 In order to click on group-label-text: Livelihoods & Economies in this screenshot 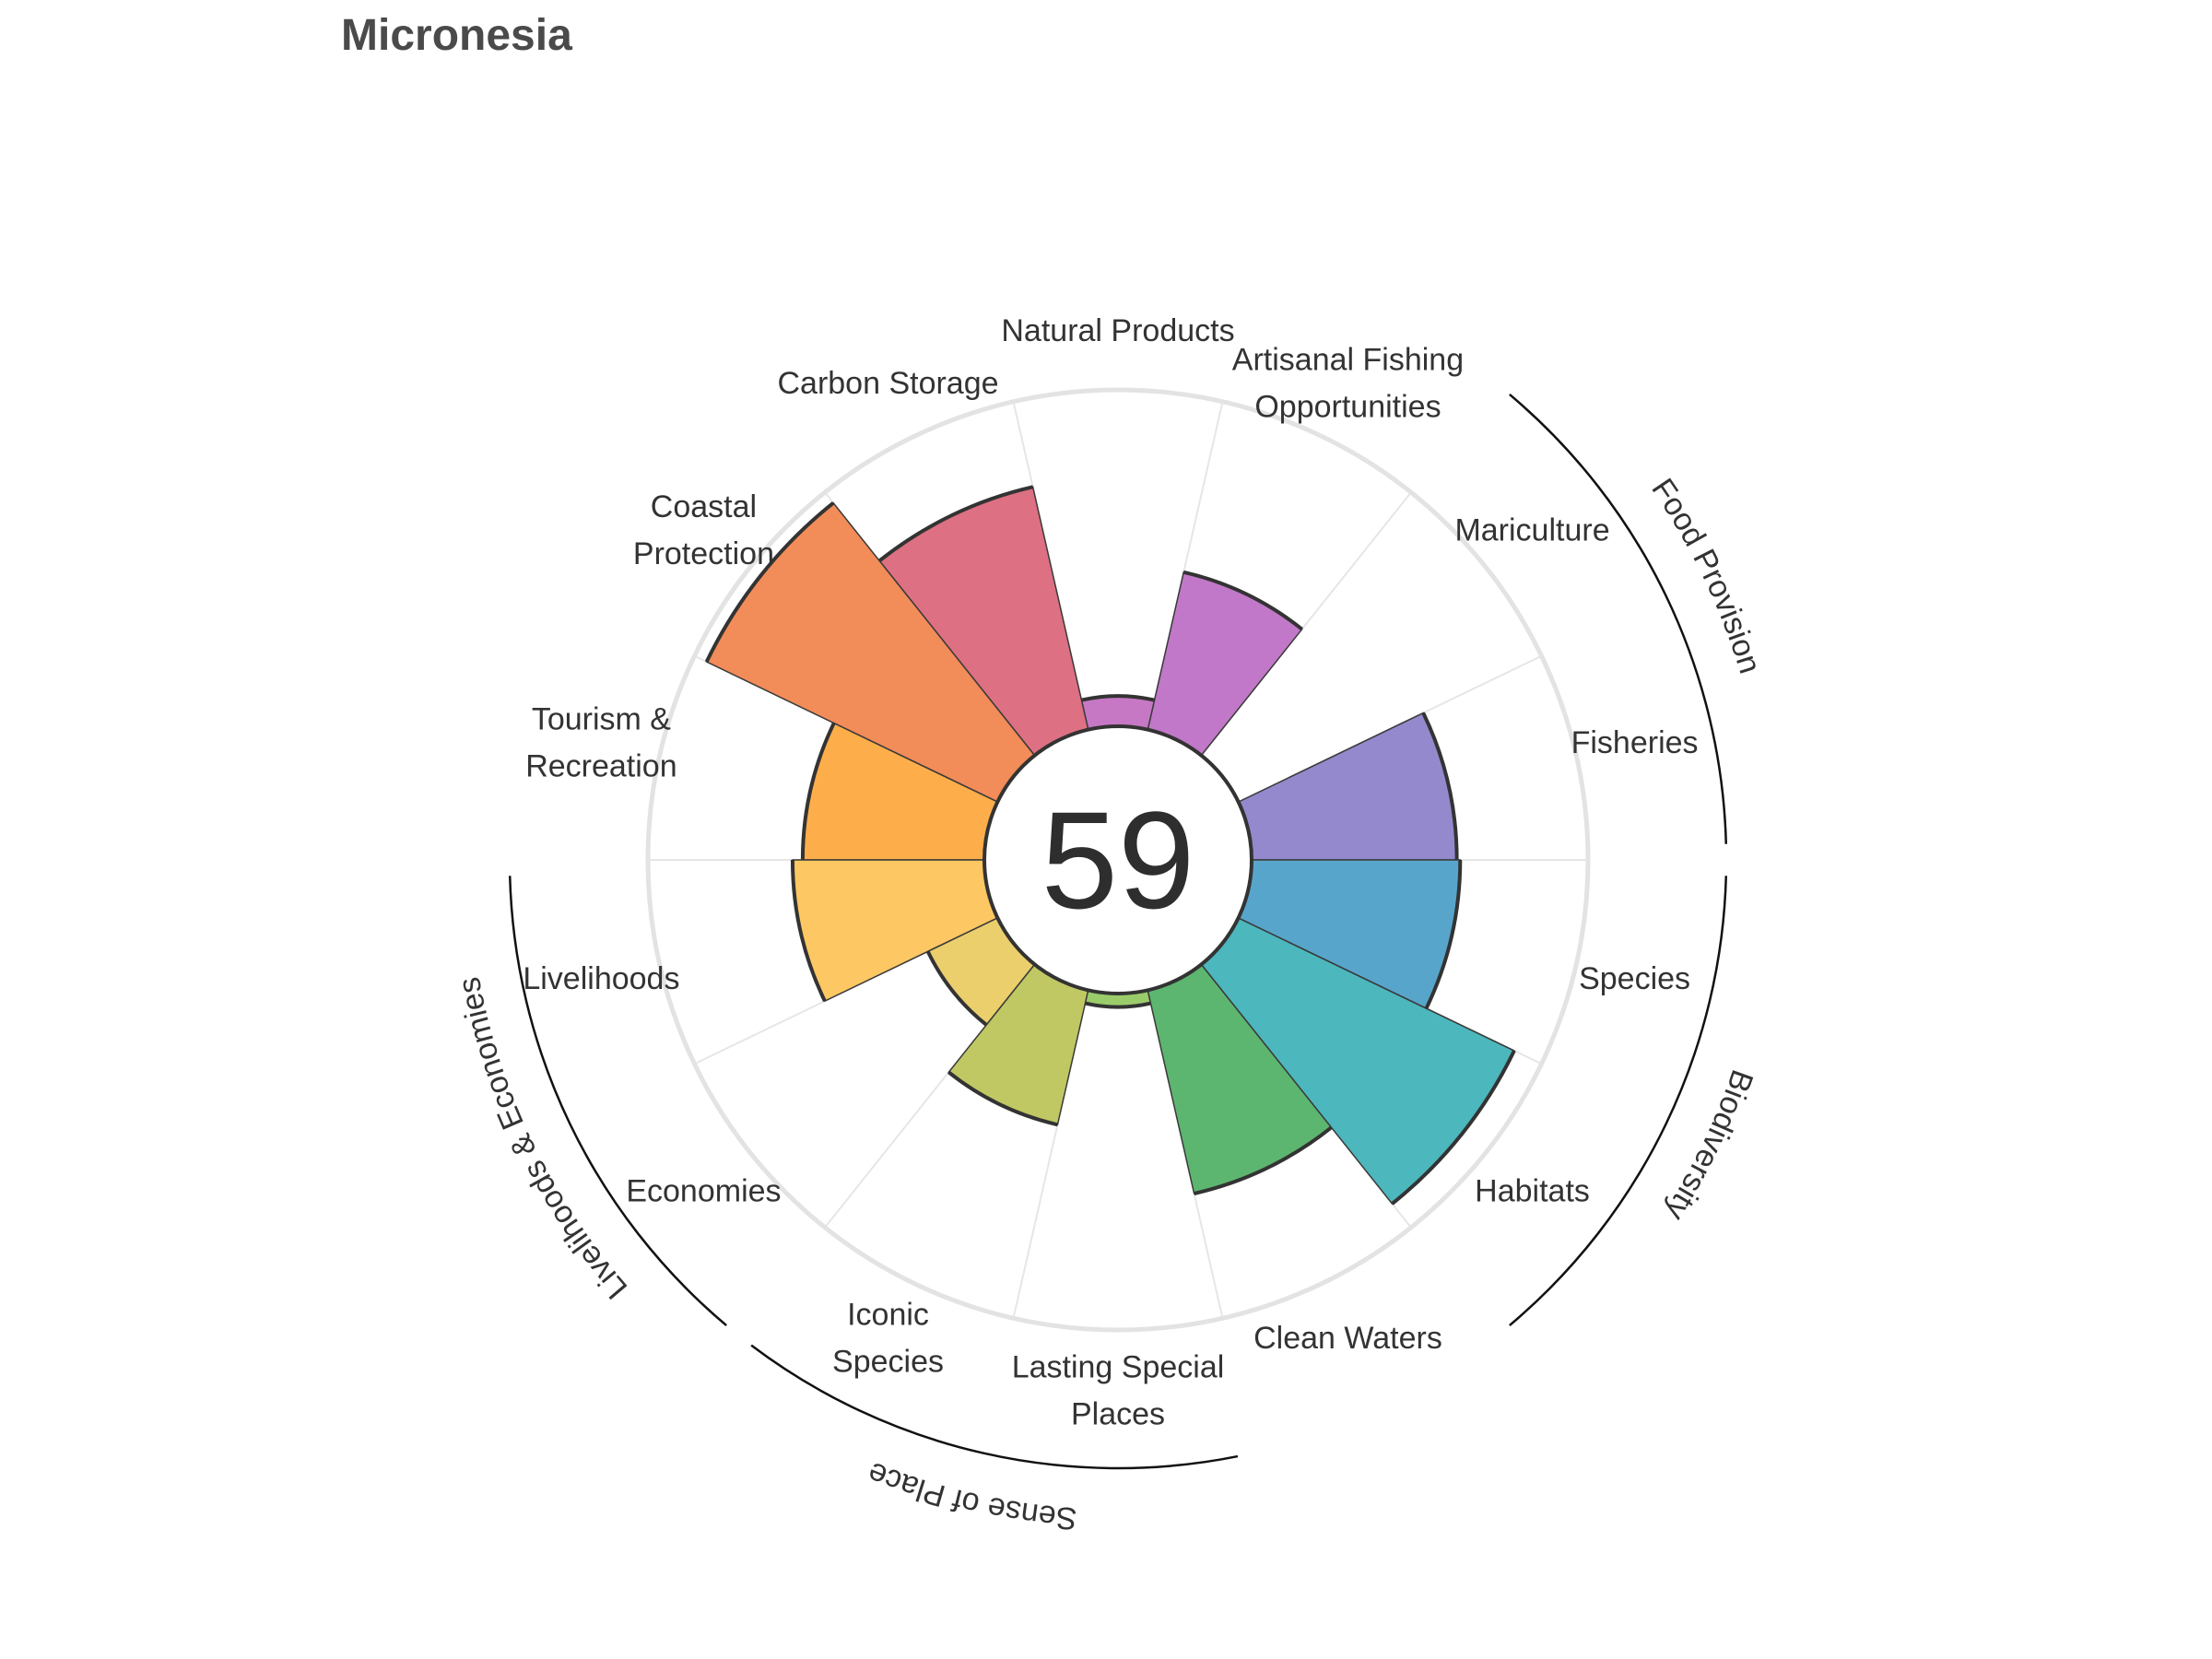, I will do `click(543, 1139)`.